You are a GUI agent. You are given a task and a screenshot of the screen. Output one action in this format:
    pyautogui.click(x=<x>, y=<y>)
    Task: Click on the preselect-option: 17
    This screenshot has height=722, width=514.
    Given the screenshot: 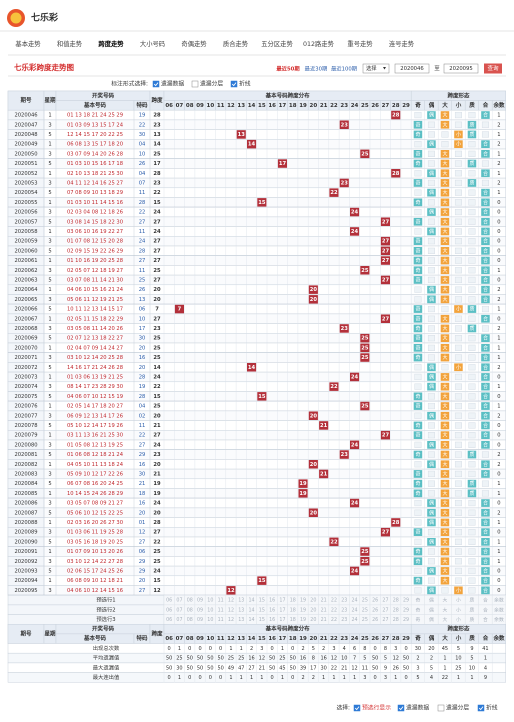 What is the action you would take?
    pyautogui.click(x=282, y=610)
    